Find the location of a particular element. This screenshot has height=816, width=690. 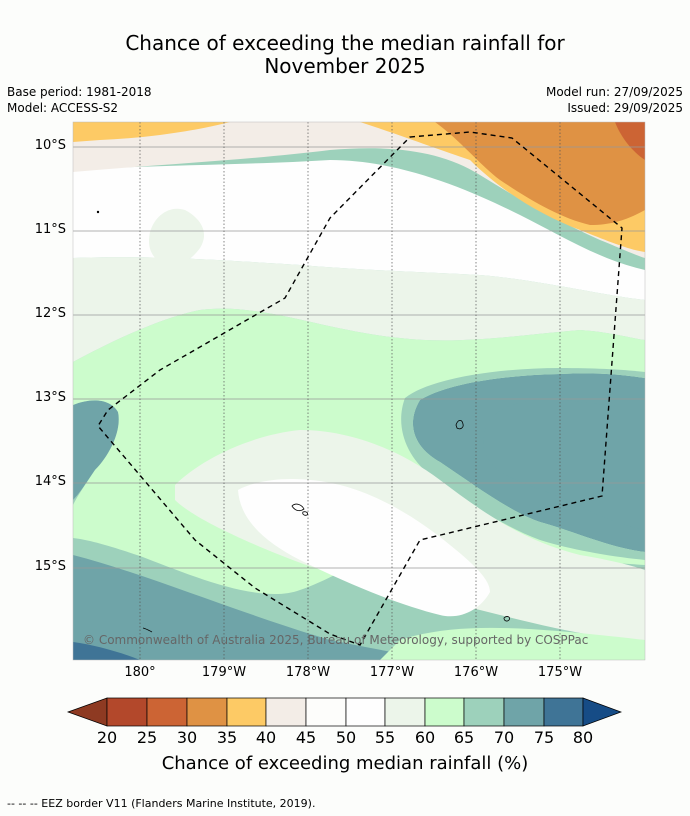

band-60-65-south is located at coordinates (512, 643).